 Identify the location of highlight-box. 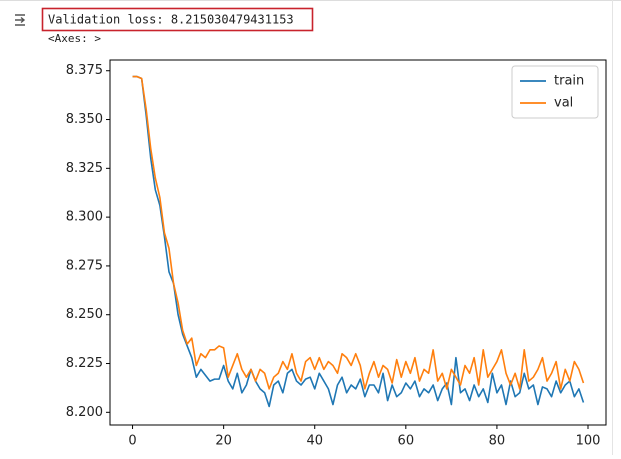
(177, 19).